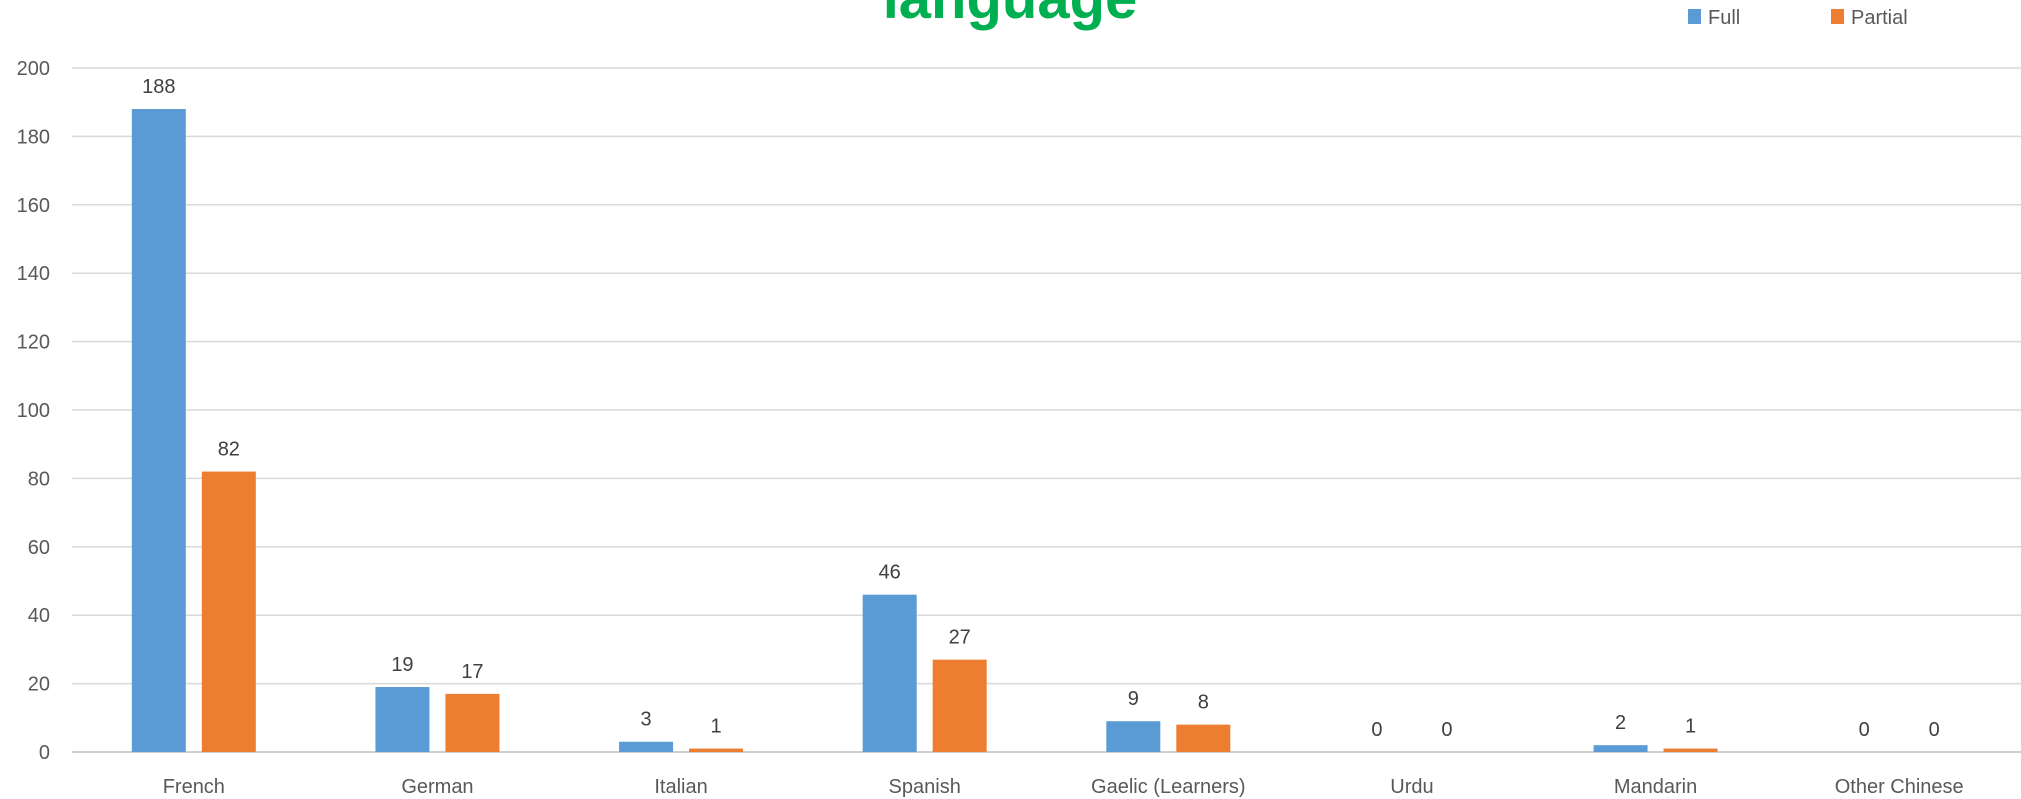 Image resolution: width=2021 pixels, height=799 pixels. What do you see at coordinates (1010, 15) in the screenshot?
I see `chart-title: language` at bounding box center [1010, 15].